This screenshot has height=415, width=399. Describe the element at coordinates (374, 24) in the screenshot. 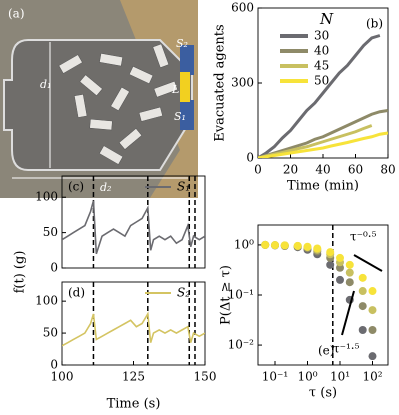

I see `panel-label: (b)` at that location.